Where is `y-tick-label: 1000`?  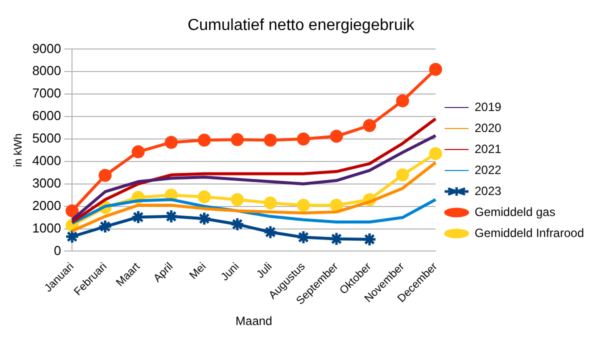
y-tick-label: 1000 is located at coordinates (47, 228).